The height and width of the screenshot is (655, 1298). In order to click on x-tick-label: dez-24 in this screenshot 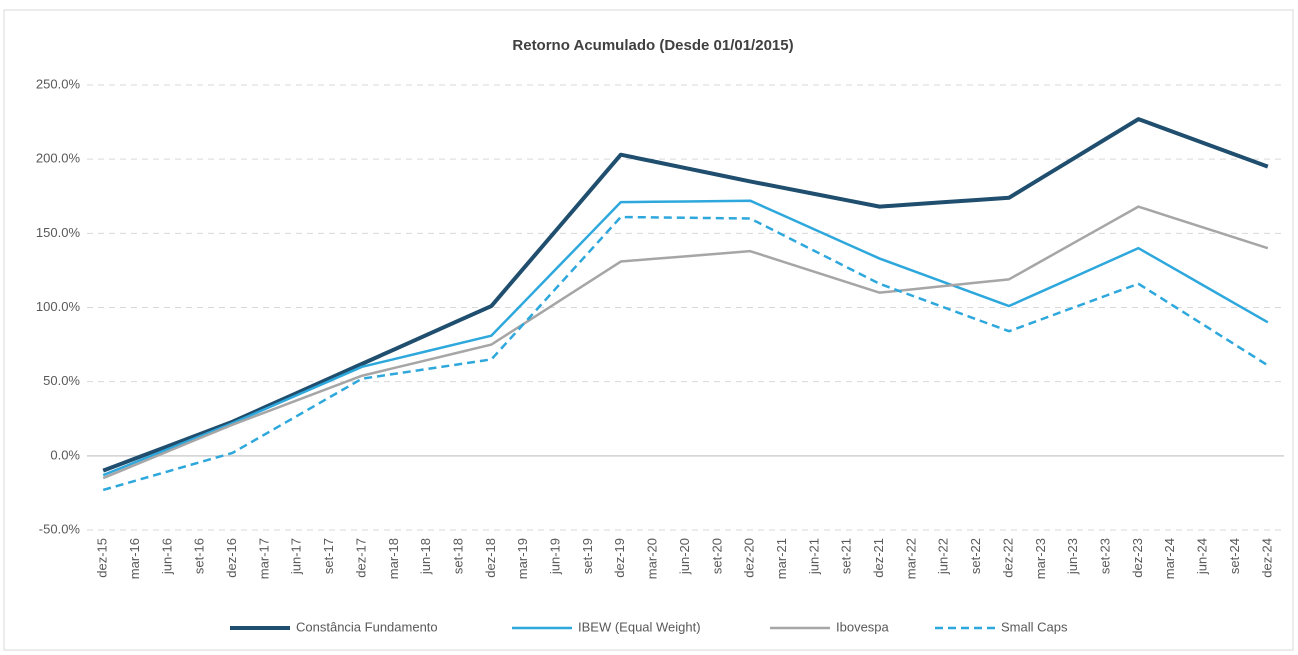, I will do `click(1266, 558)`.